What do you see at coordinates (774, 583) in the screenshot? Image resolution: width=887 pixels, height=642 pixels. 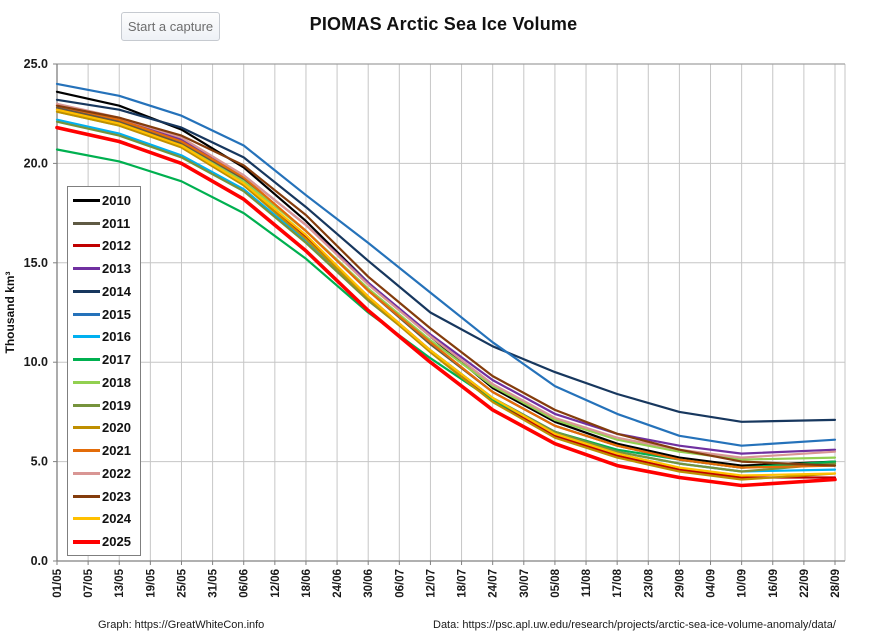 I see `x-tick-label: 16/09` at bounding box center [774, 583].